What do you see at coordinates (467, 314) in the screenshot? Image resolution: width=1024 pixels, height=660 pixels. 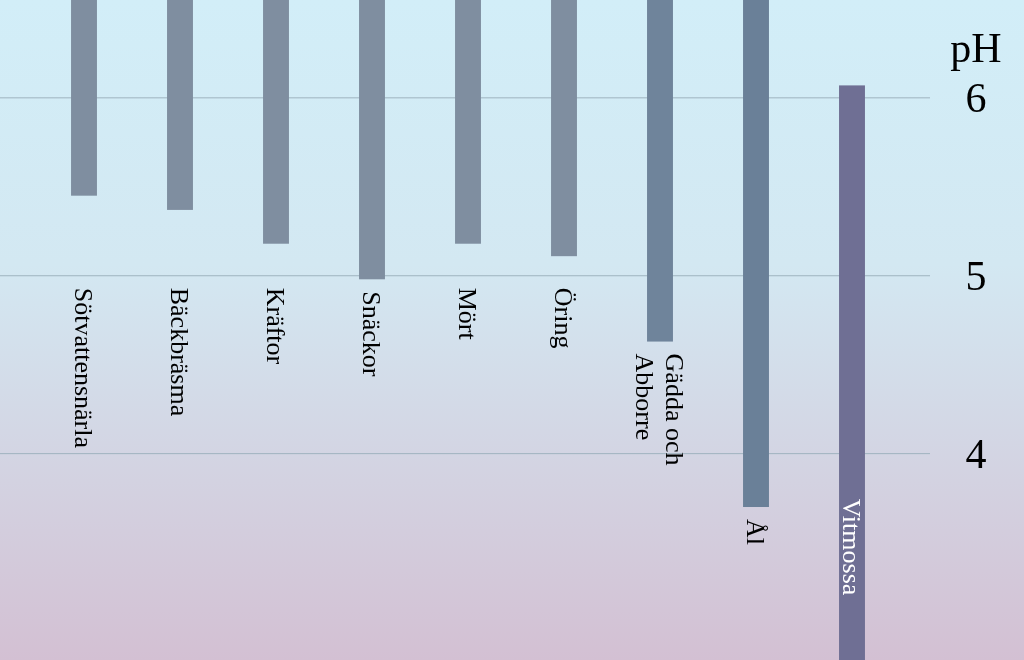 I see `x-tick-label: Mört` at bounding box center [467, 314].